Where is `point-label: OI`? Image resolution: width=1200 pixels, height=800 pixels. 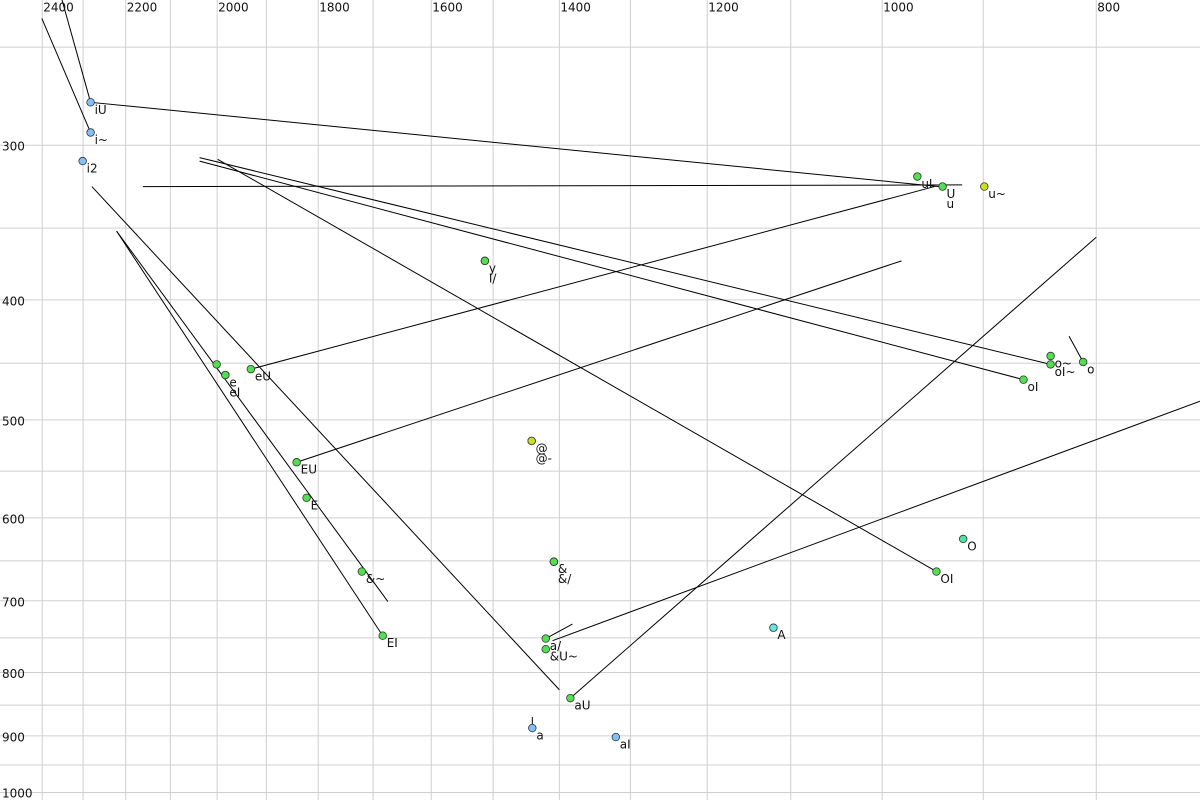 point-label: OI is located at coordinates (946, 579).